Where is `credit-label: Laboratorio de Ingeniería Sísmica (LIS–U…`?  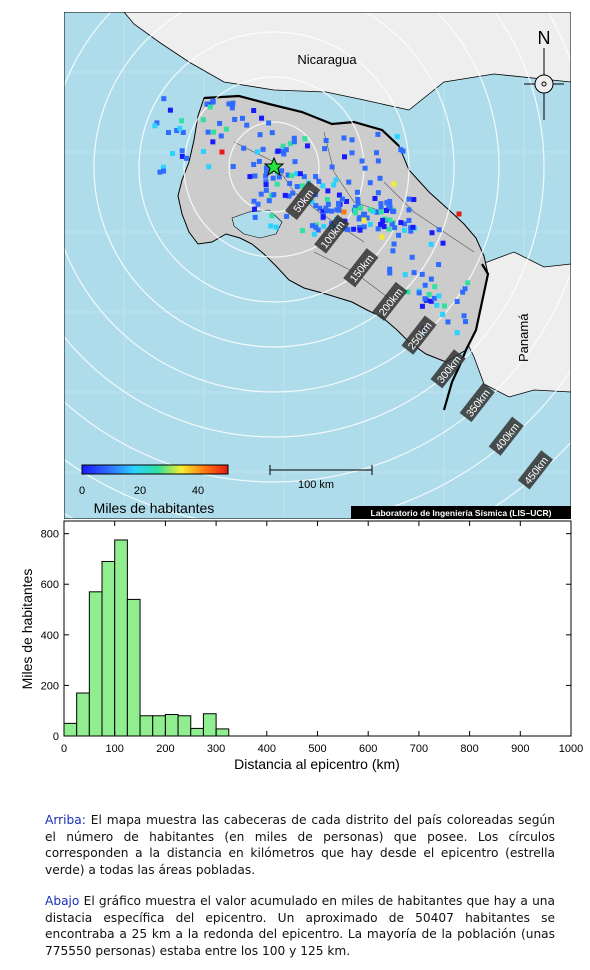 credit-label: Laboratorio de Ingeniería Sísmica (LIS–U… is located at coordinates (461, 513).